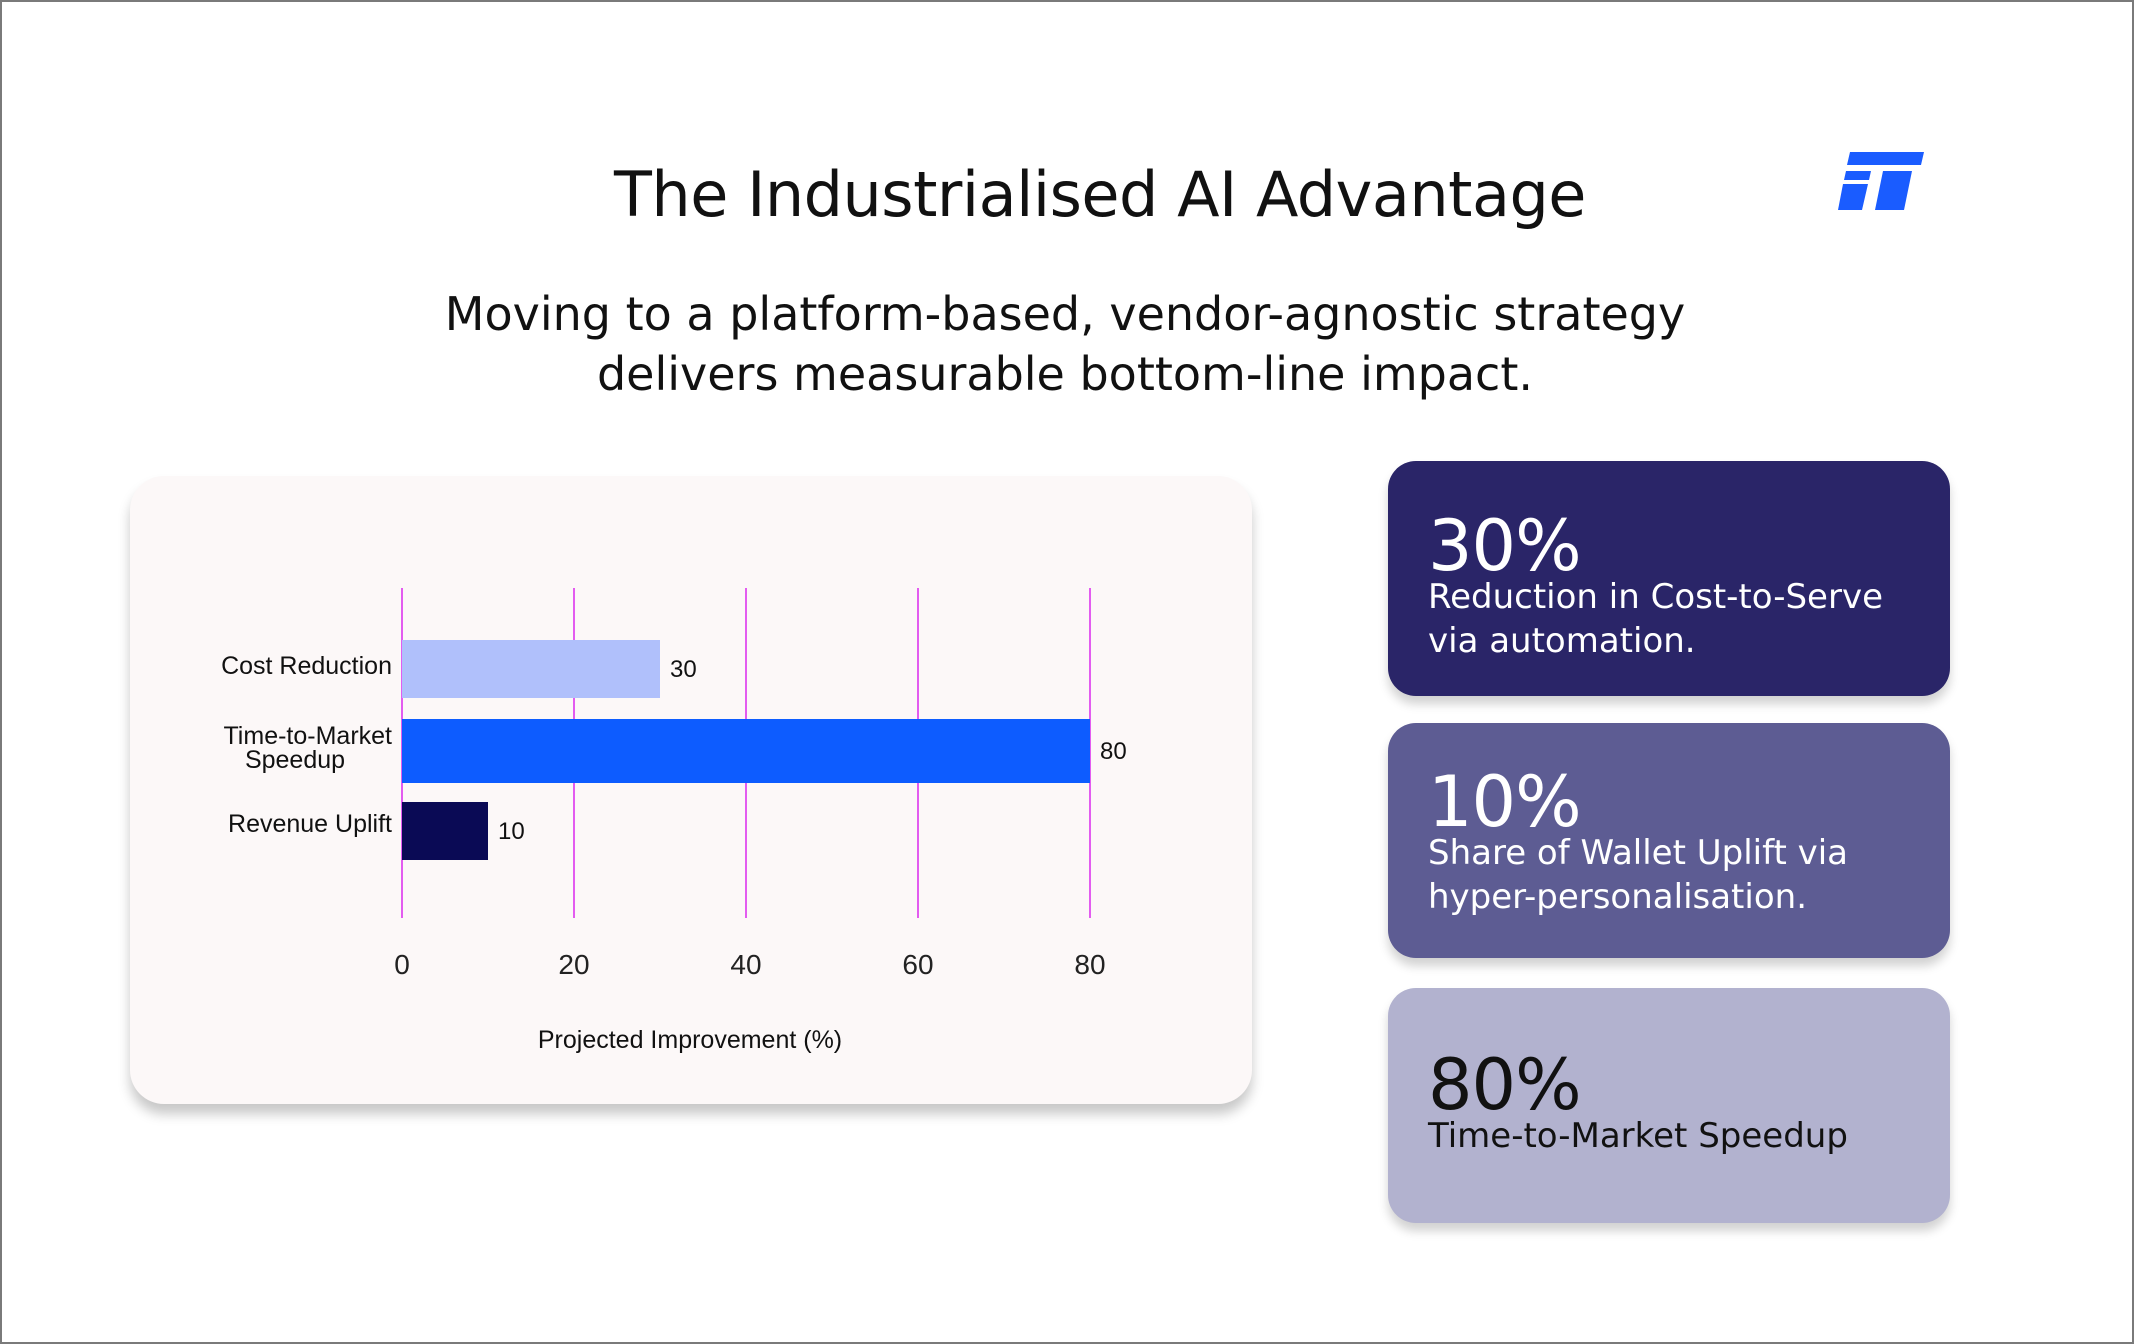  What do you see at coordinates (1638, 853) in the screenshot?
I see `stat-description-line-1: Share of Wallet Uplift via` at bounding box center [1638, 853].